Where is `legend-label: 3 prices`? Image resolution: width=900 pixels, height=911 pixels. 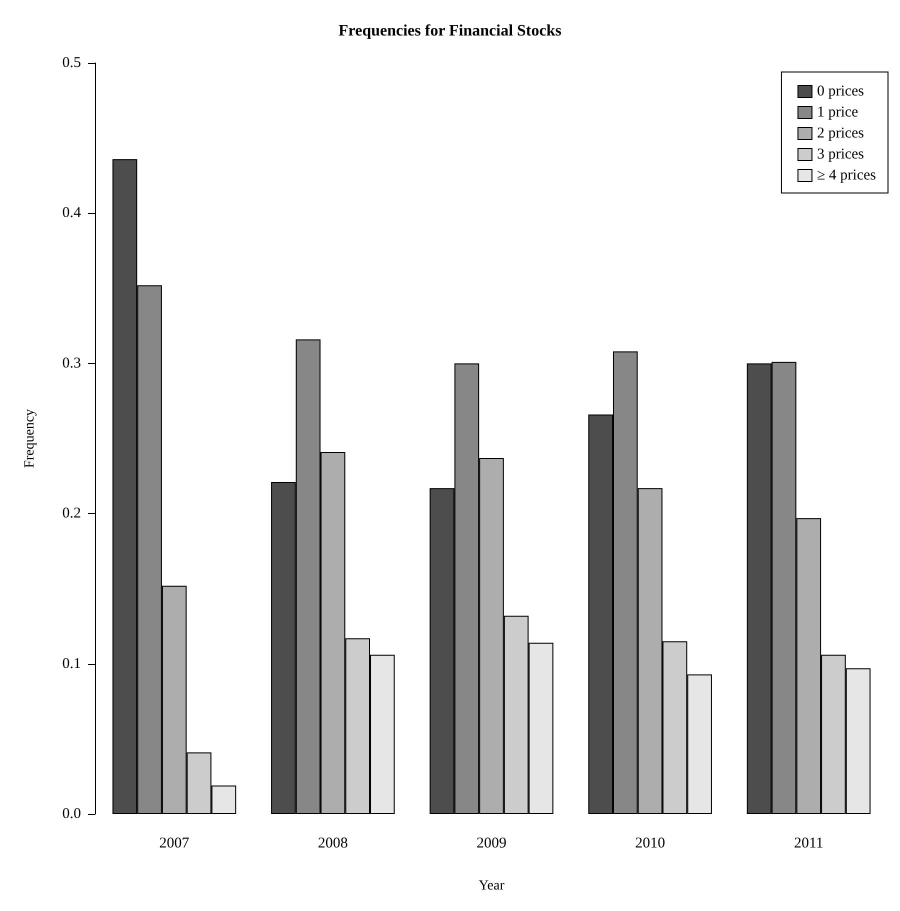 legend-label: 3 prices is located at coordinates (840, 154).